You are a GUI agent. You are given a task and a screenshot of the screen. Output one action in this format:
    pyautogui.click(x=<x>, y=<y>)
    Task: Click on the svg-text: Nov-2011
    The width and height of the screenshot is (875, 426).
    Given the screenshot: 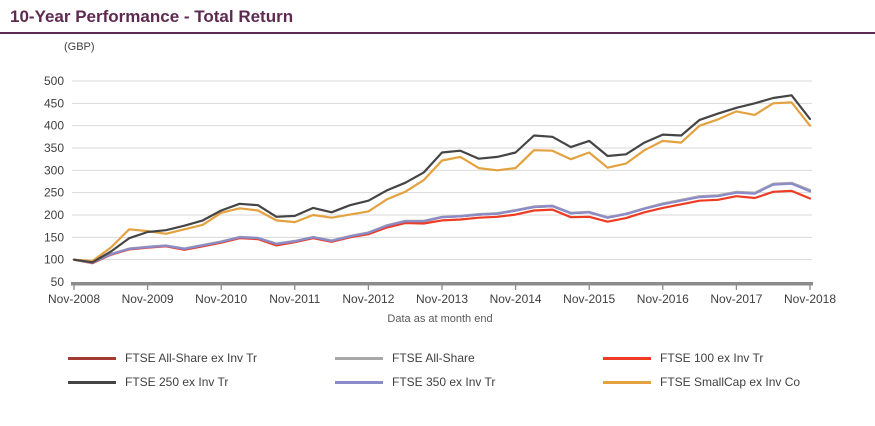 What is the action you would take?
    pyautogui.click(x=294, y=299)
    